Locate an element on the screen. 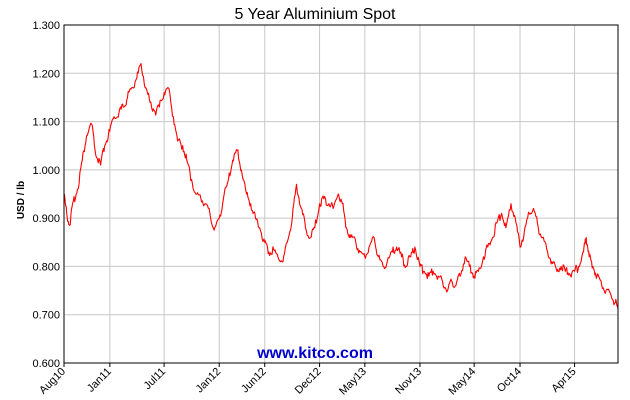  y-tick-label: 0.800 is located at coordinates (46, 267).